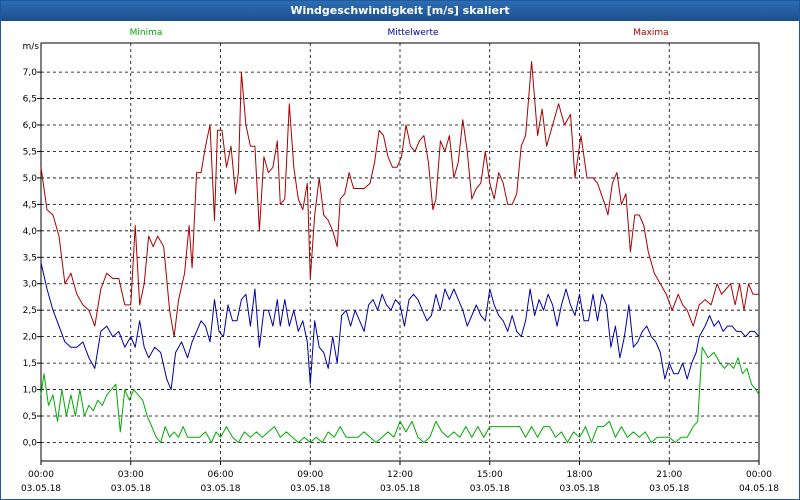 Image resolution: width=800 pixels, height=500 pixels. What do you see at coordinates (30, 285) in the screenshot?
I see `y-tick-label: 3,0` at bounding box center [30, 285].